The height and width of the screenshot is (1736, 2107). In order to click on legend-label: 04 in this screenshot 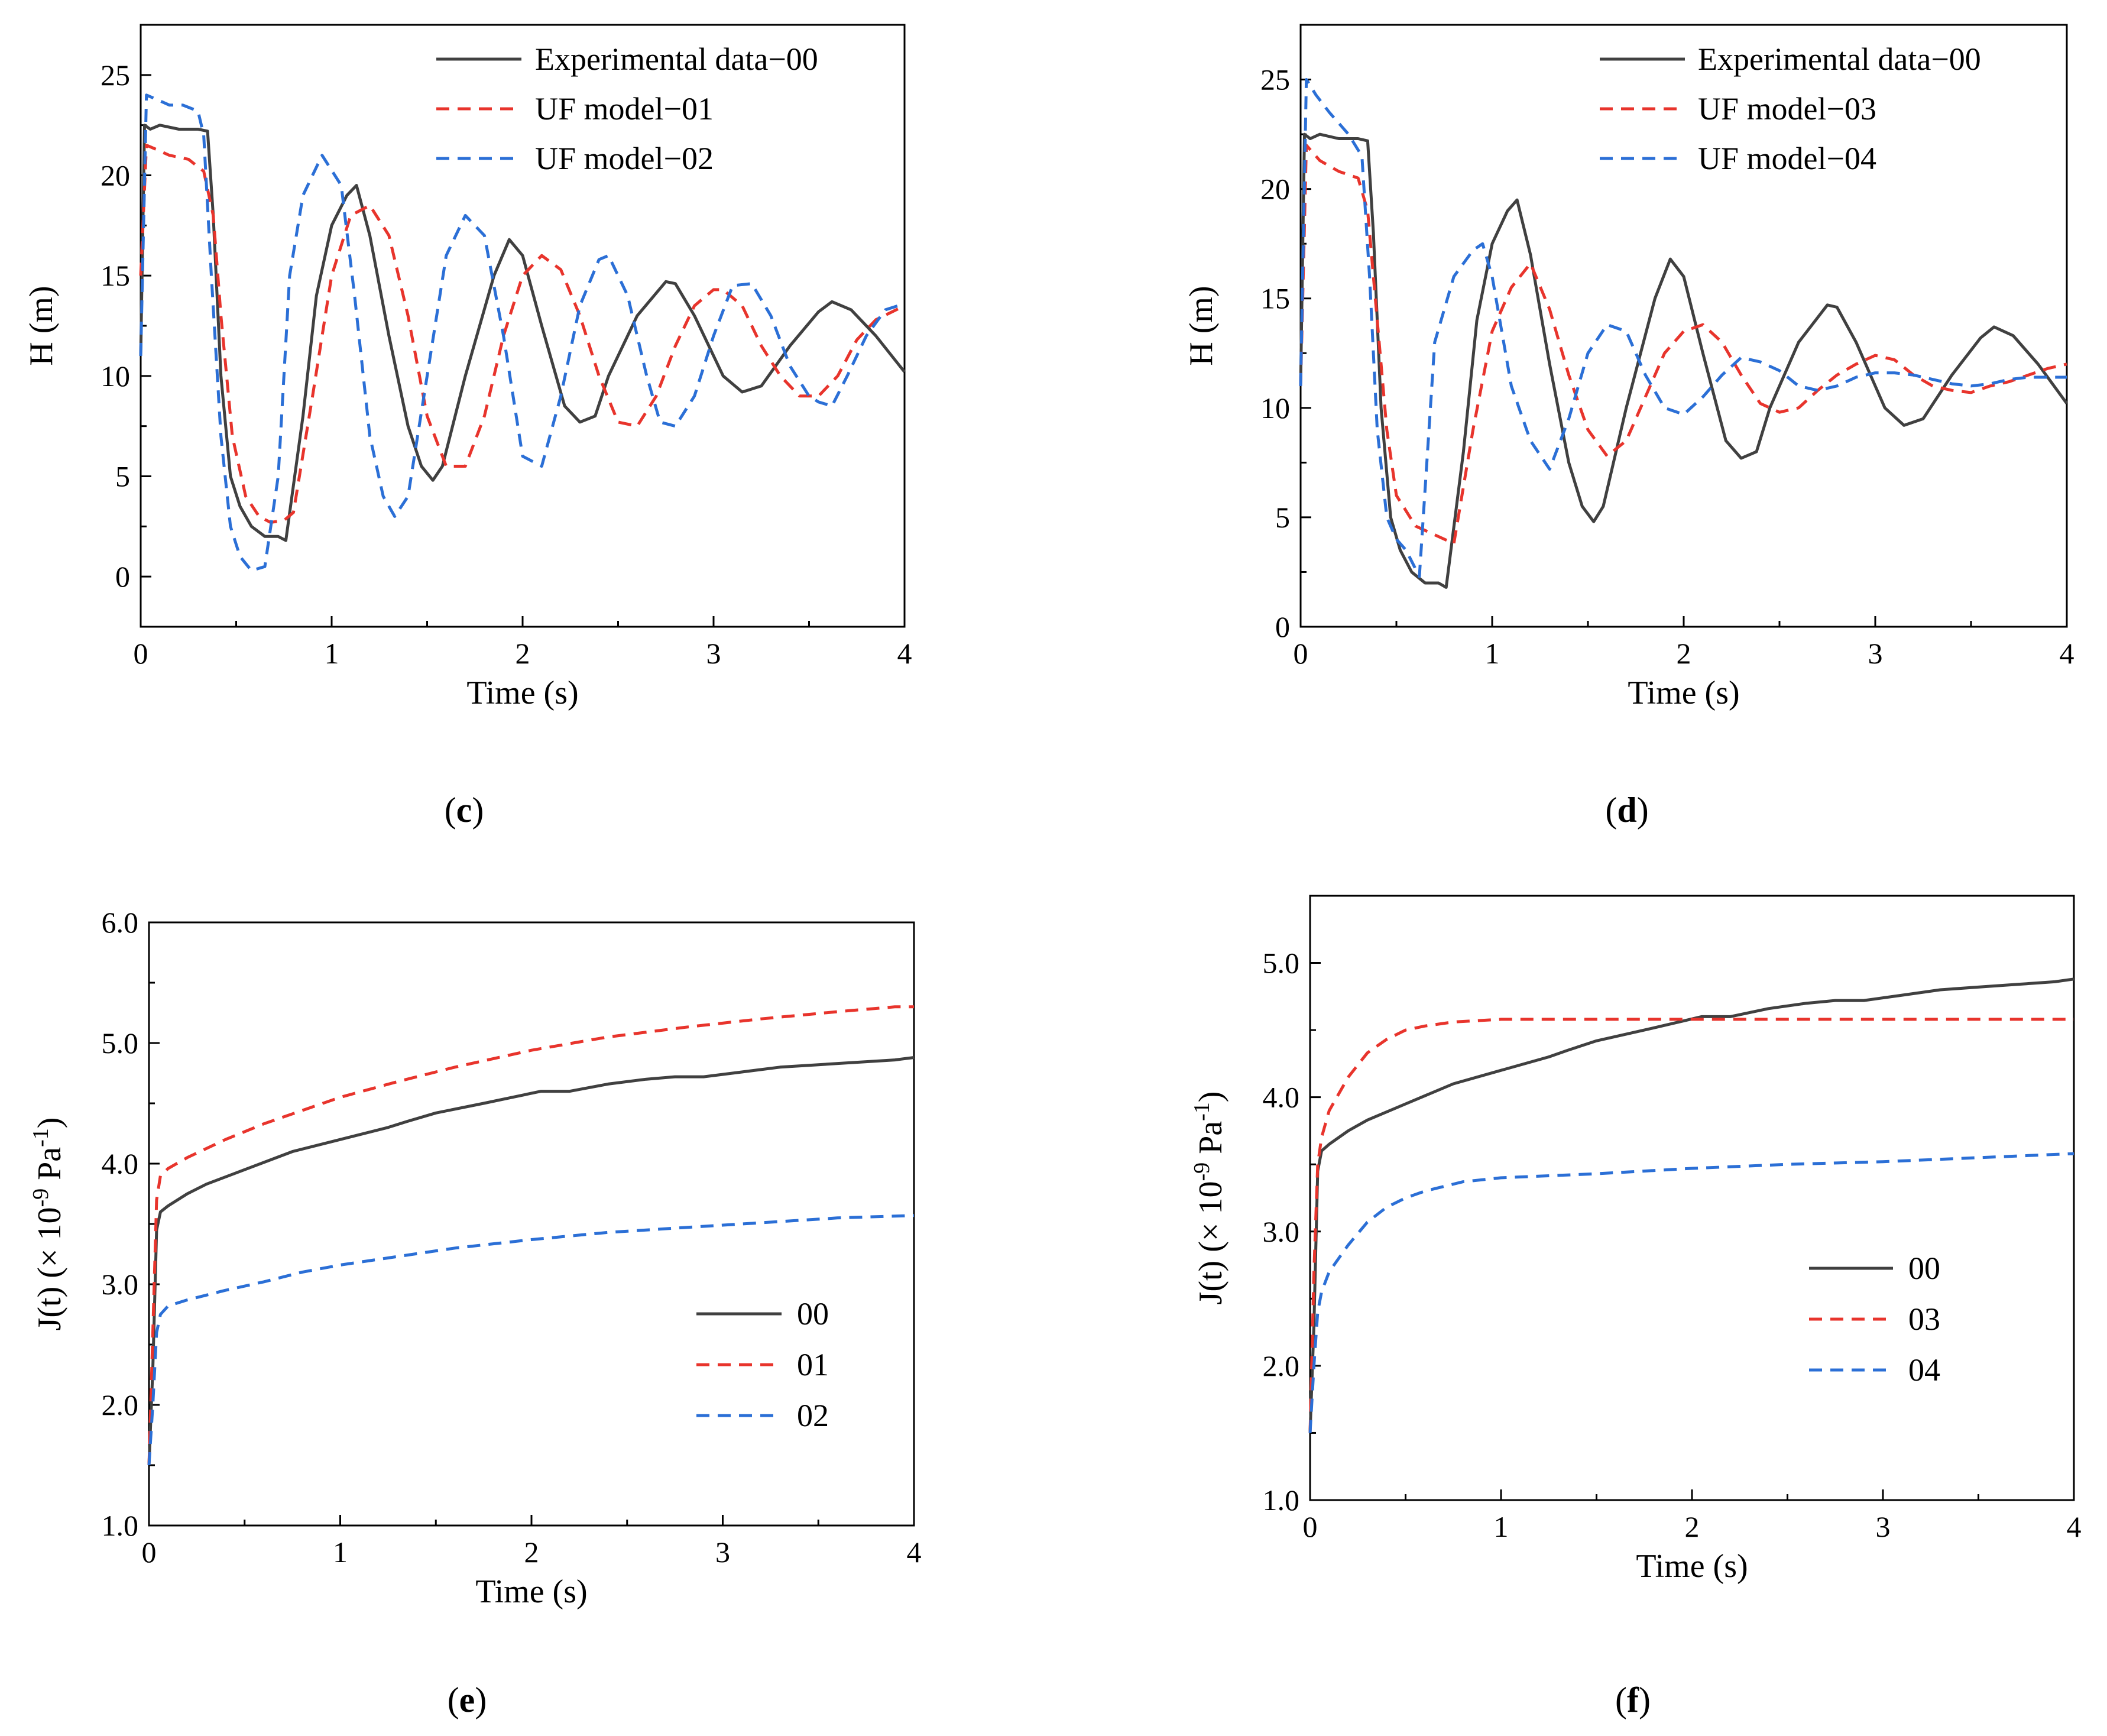, I will do `click(1924, 1370)`.